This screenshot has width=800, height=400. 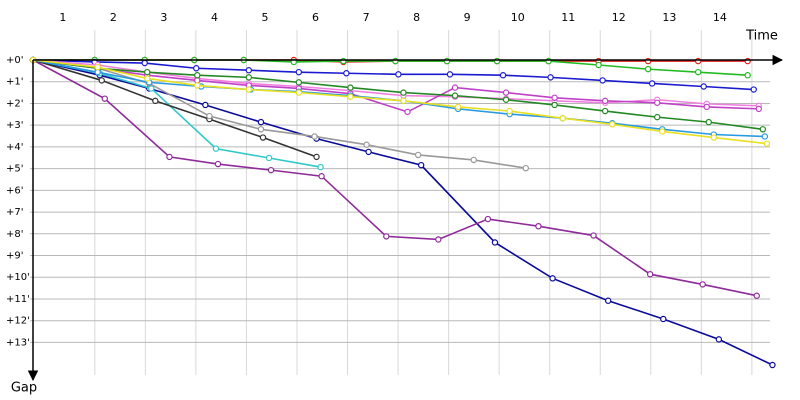 I want to click on y-axis-label: Gap, so click(x=24, y=388).